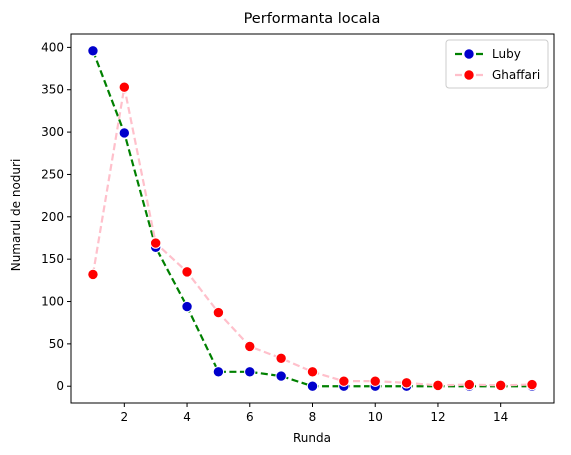 This screenshot has height=455, width=571. What do you see at coordinates (312, 19) in the screenshot?
I see `chart-title: Performanta locala` at bounding box center [312, 19].